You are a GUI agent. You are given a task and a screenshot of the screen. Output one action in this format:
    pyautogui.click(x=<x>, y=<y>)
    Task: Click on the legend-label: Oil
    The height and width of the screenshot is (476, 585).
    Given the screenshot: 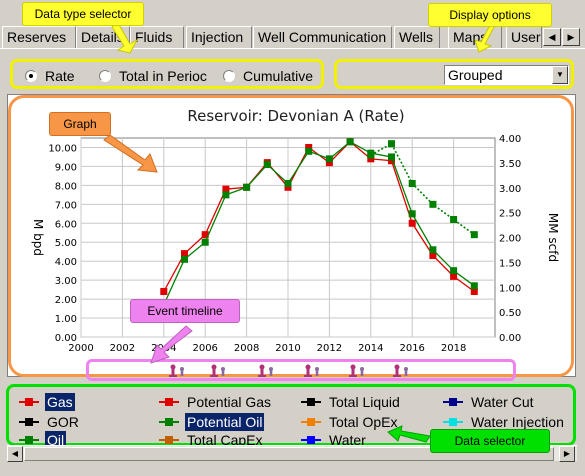 What is the action you would take?
    pyautogui.click(x=56, y=440)
    